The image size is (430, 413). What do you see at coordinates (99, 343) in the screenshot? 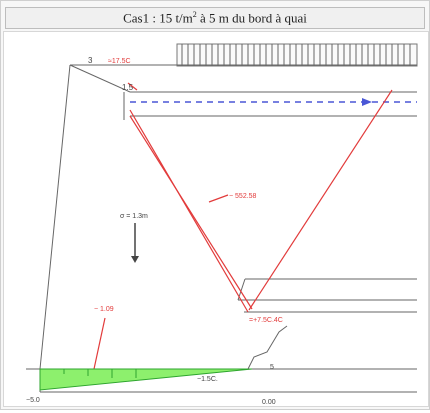
I see `bottom-red-leader` at bounding box center [99, 343].